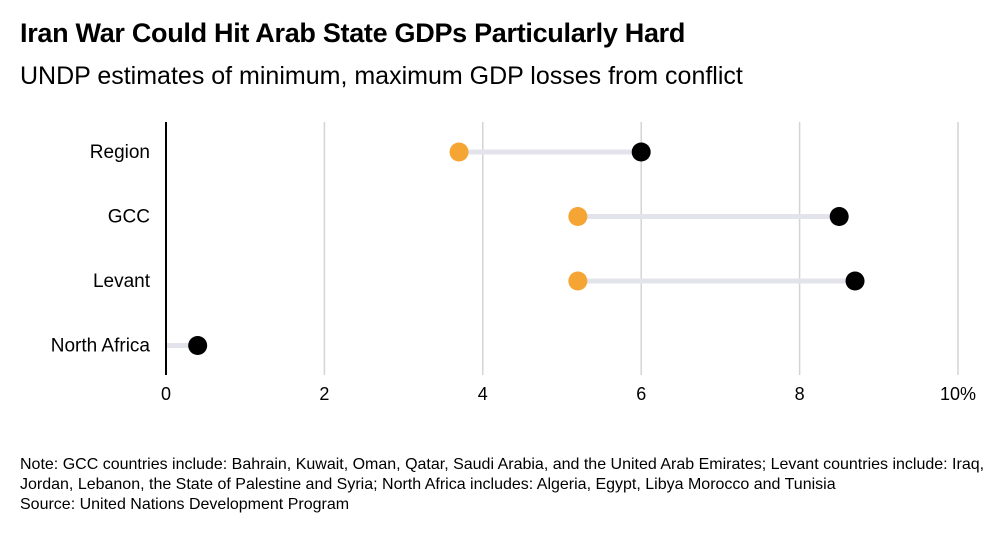 The image size is (1000, 554). Describe the element at coordinates (324, 394) in the screenshot. I see `x-tick-label: 2` at that location.